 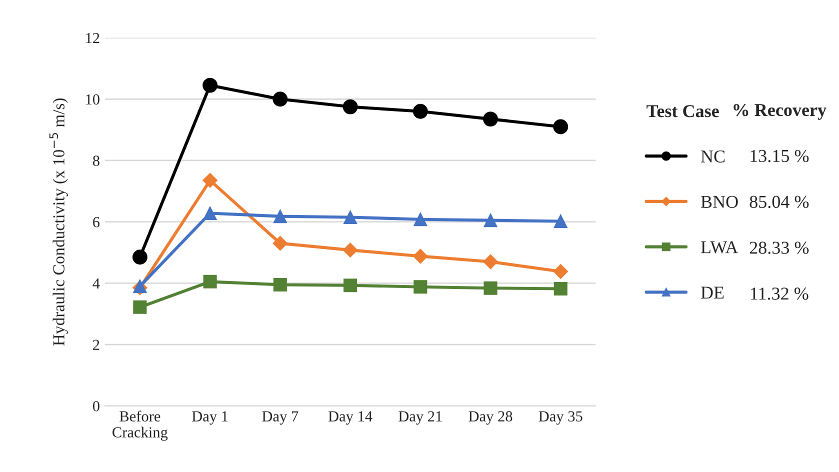 I want to click on text: 28.33 %, so click(x=779, y=248).